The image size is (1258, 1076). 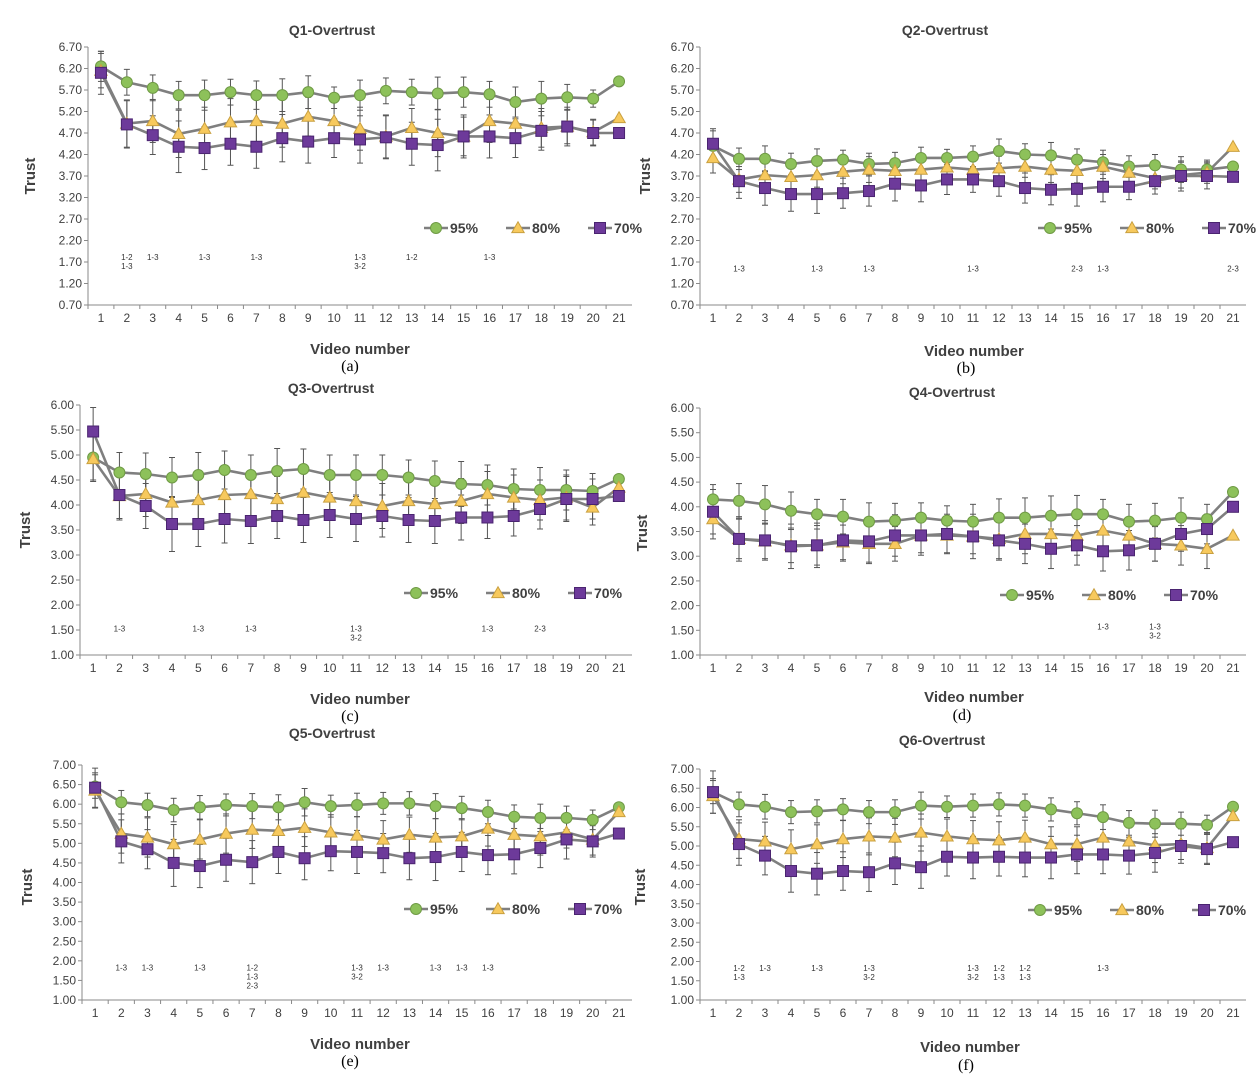 What do you see at coordinates (791, 1013) in the screenshot?
I see `x-tick-label: 4` at bounding box center [791, 1013].